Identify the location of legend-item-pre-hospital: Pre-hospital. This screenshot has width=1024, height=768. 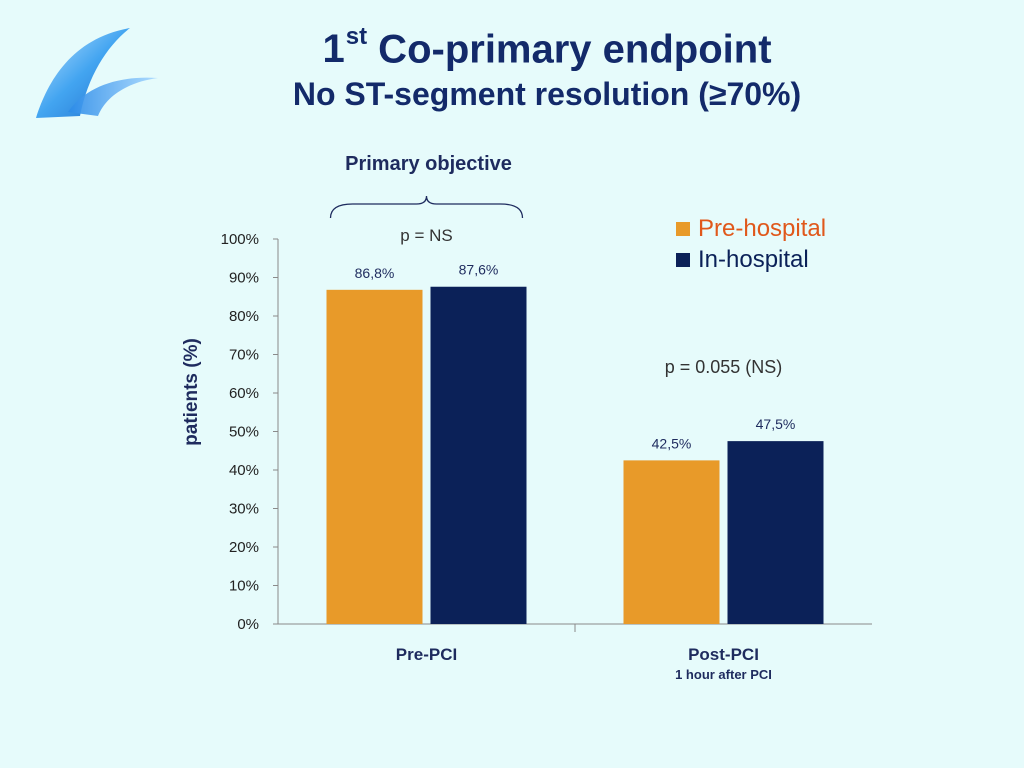
(751, 228).